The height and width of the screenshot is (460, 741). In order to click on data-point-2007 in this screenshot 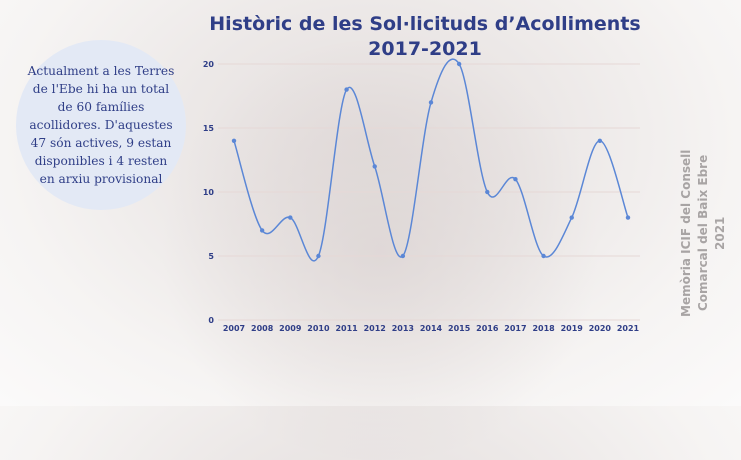, I will do `click(234, 140)`.